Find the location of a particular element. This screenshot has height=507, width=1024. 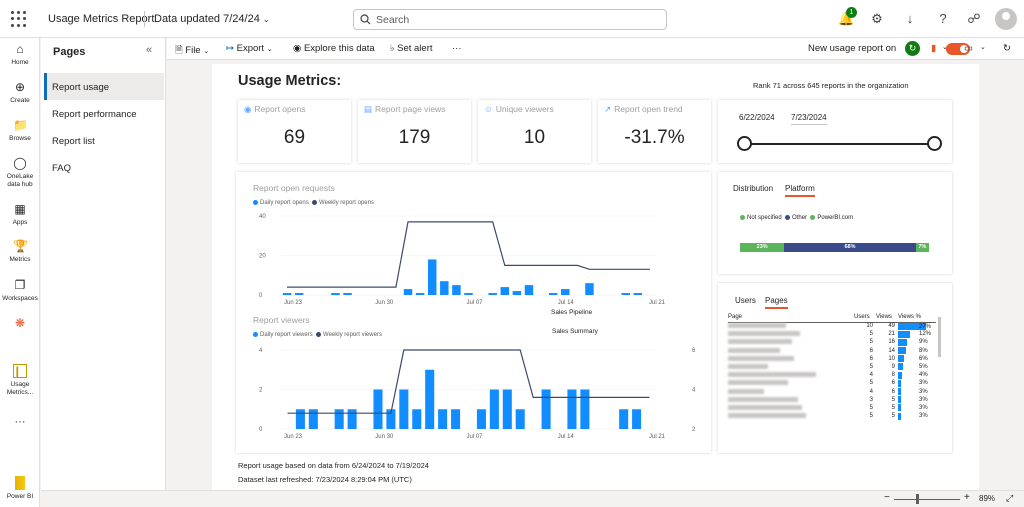

table-row: 5 21 12% is located at coordinates (832, 334).